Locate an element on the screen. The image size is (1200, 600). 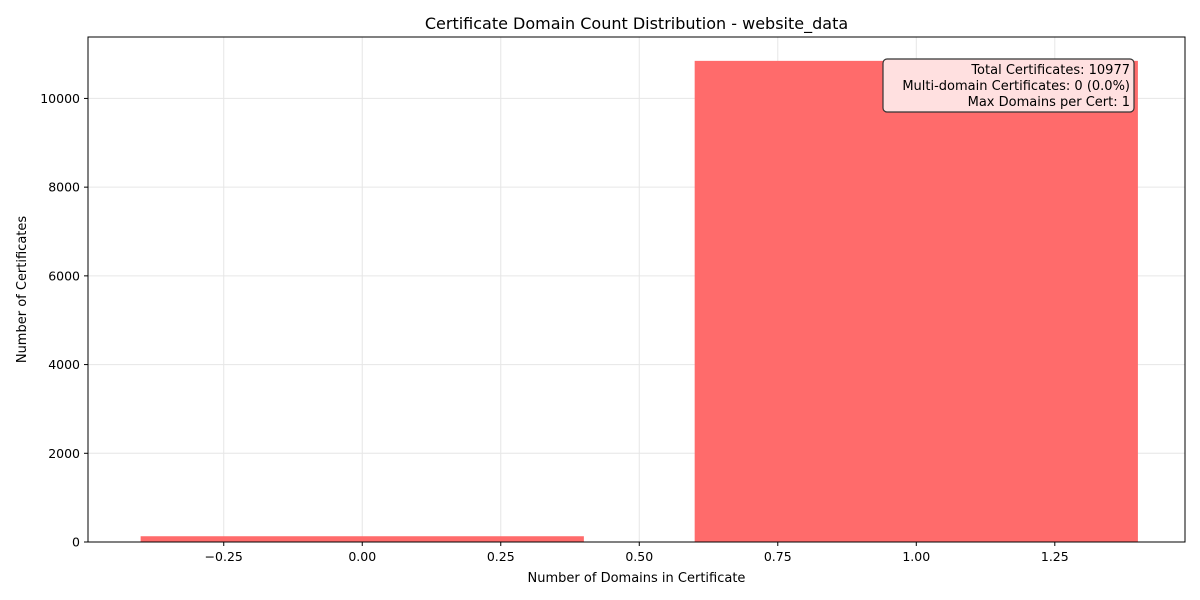
stats-max-domains-per-cert: Max Domains per Cert: 1 is located at coordinates (1049, 102).